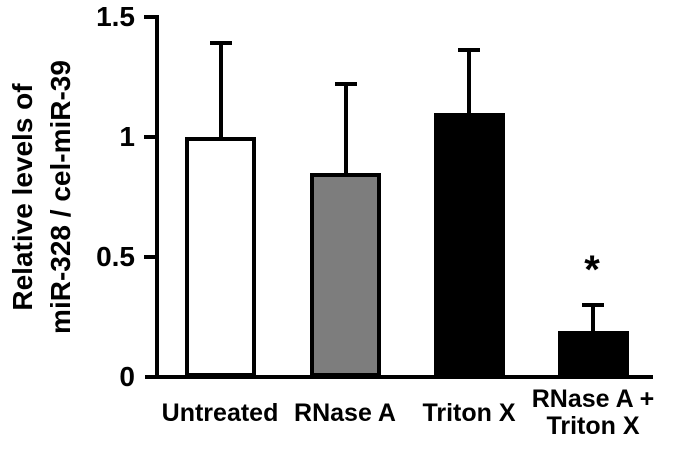 The width and height of the screenshot is (675, 449). What do you see at coordinates (345, 128) in the screenshot?
I see `error-bar-stem-rnase-a` at bounding box center [345, 128].